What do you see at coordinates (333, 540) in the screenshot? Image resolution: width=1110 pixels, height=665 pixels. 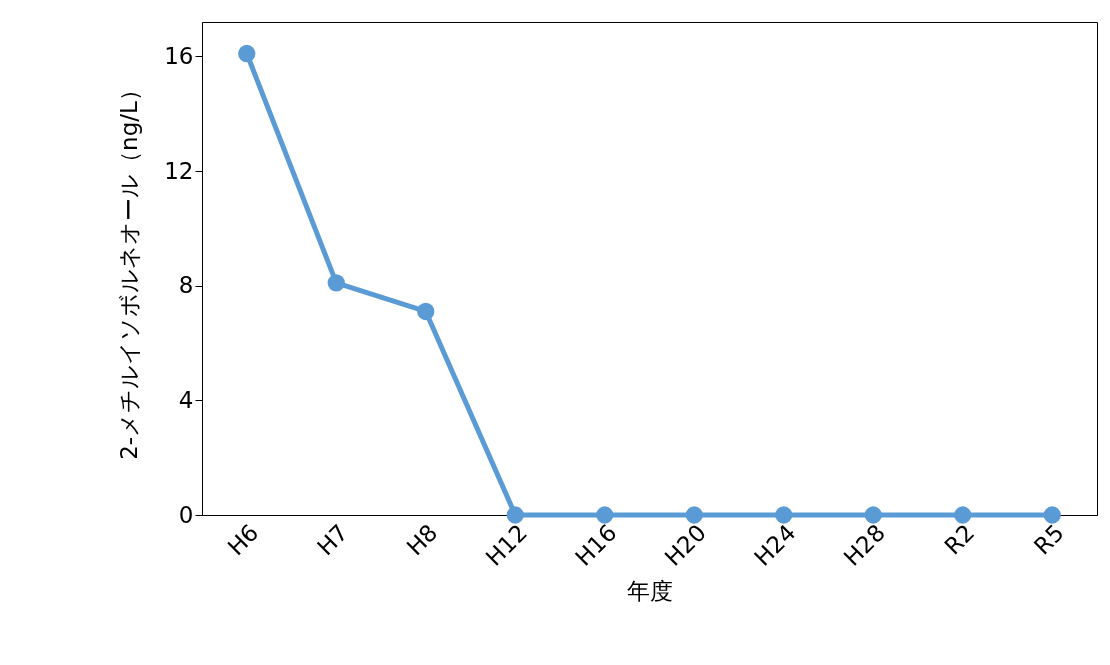 I see `x-tick-label: H7` at bounding box center [333, 540].